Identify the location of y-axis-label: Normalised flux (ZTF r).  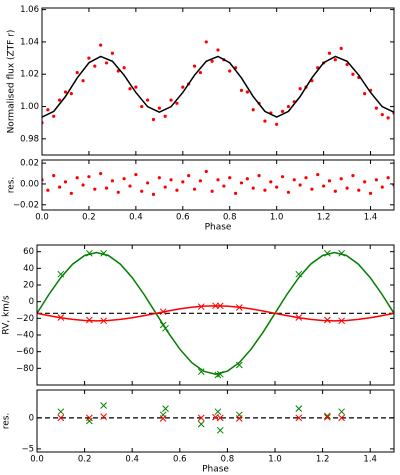
(12, 82).